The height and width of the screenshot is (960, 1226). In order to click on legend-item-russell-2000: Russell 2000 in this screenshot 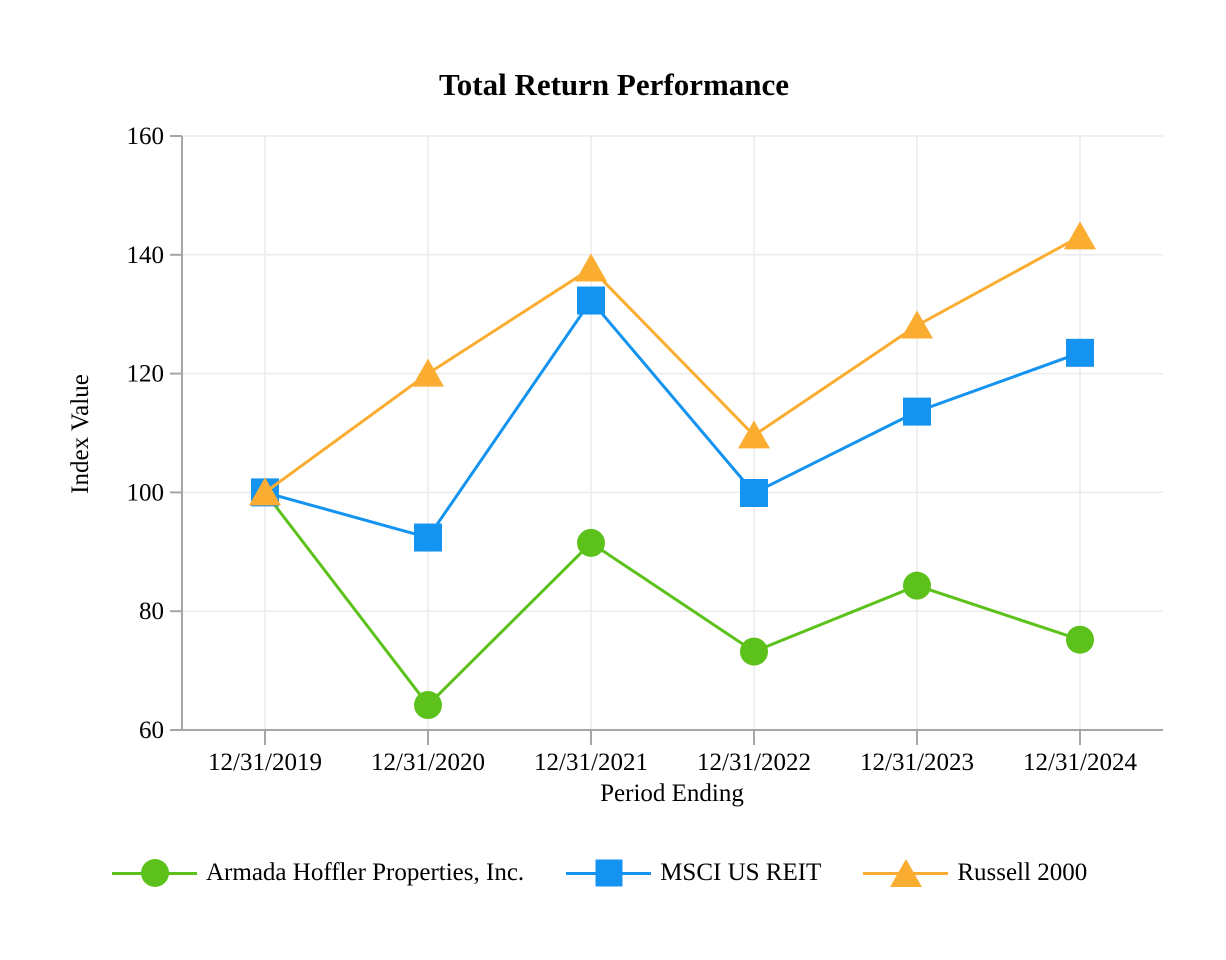, I will do `click(975, 873)`.